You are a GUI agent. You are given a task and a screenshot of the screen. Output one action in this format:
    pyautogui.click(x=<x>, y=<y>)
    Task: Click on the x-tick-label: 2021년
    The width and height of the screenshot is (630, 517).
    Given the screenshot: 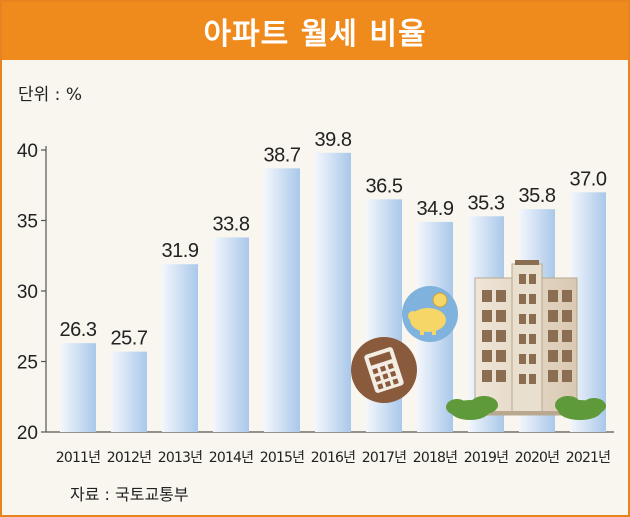 What is the action you would take?
    pyautogui.click(x=588, y=458)
    